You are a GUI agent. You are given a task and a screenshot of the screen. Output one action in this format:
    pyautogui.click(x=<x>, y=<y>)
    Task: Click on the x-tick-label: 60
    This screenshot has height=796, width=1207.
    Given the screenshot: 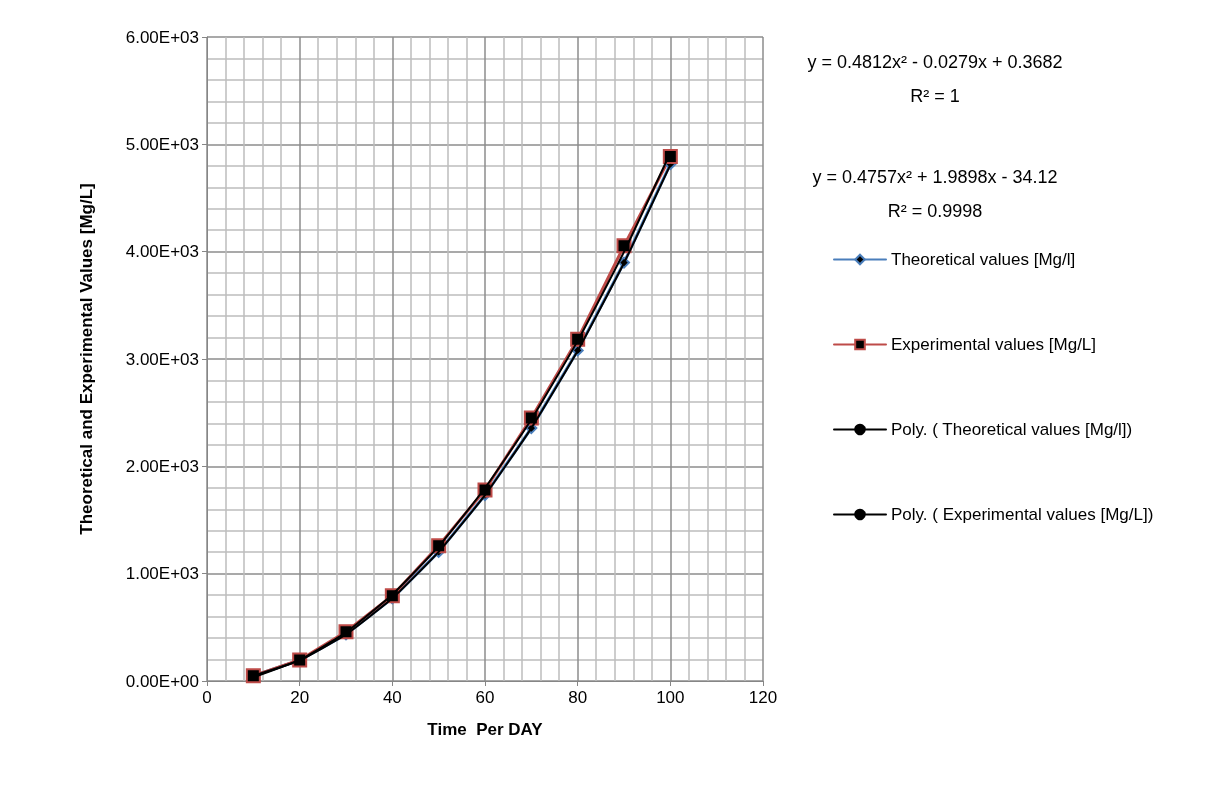 What is the action you would take?
    pyautogui.click(x=485, y=697)
    